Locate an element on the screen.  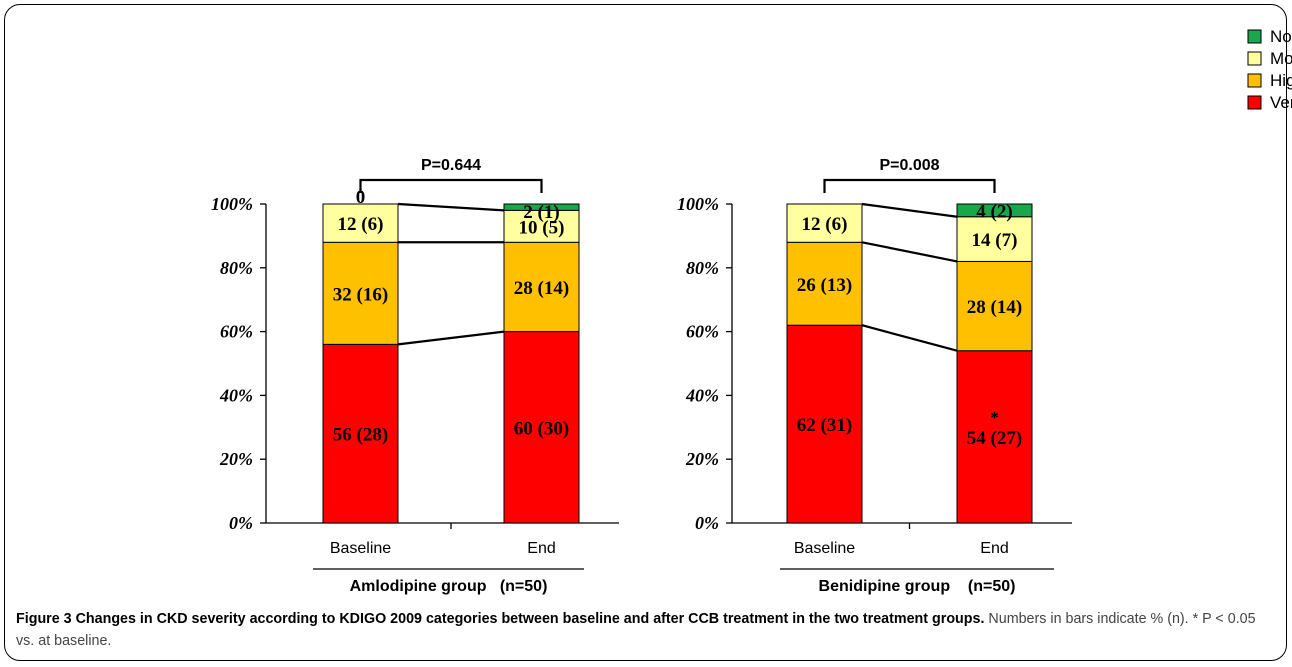
y-tick-label-1-4: 80% is located at coordinates (702, 268).